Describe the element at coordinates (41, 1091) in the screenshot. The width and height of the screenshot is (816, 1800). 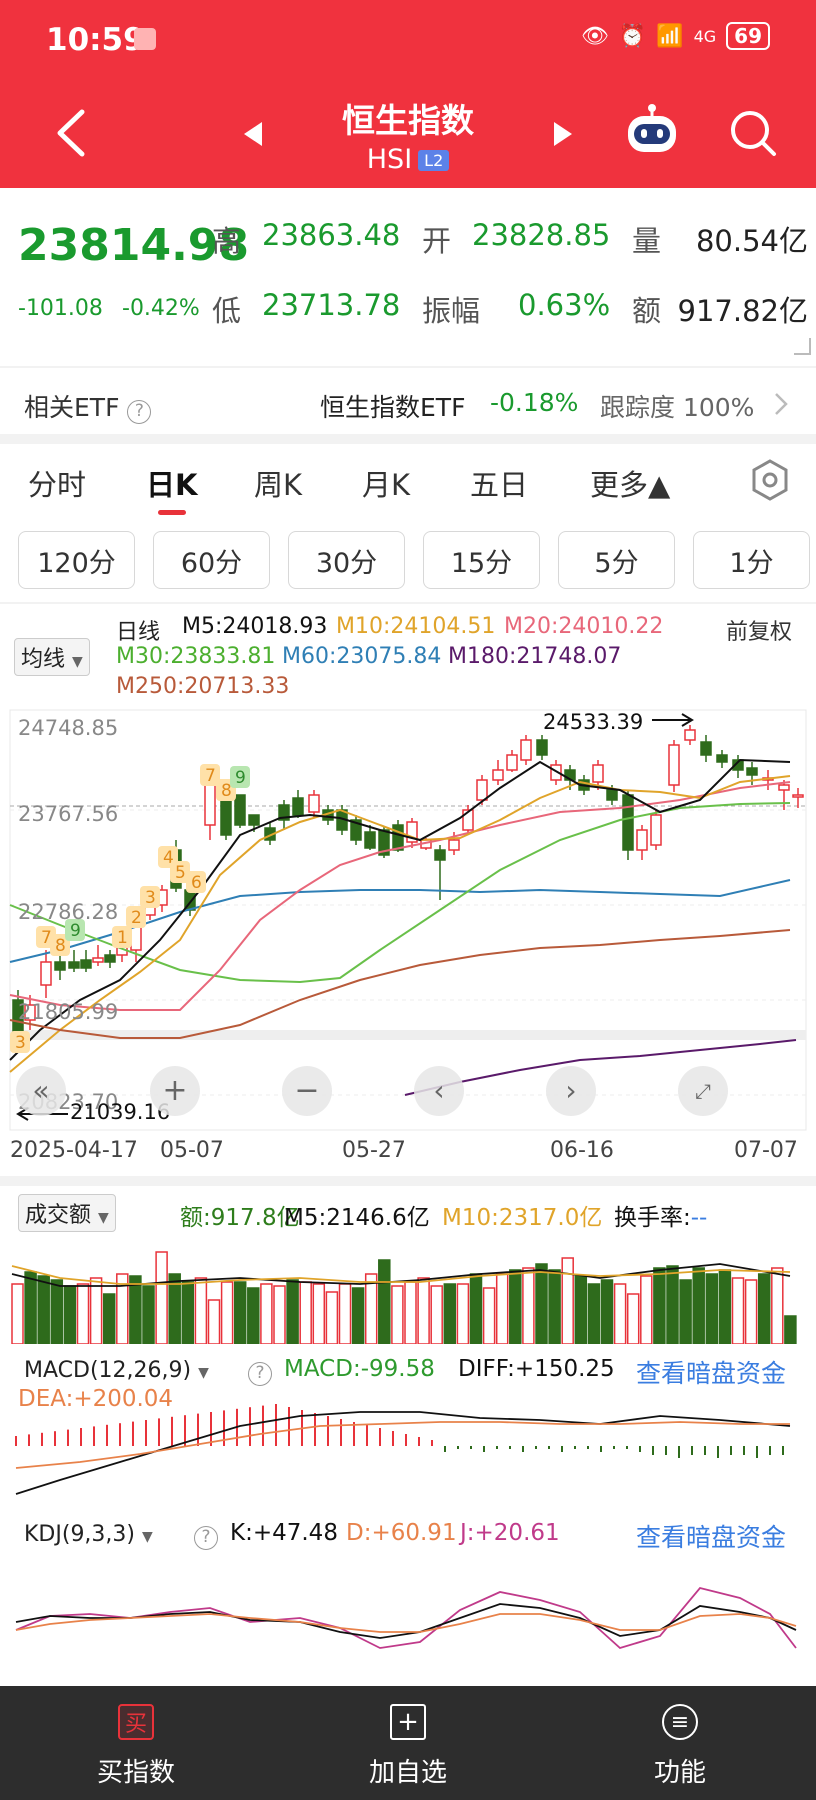
I see `zoom-left-icon: «` at that location.